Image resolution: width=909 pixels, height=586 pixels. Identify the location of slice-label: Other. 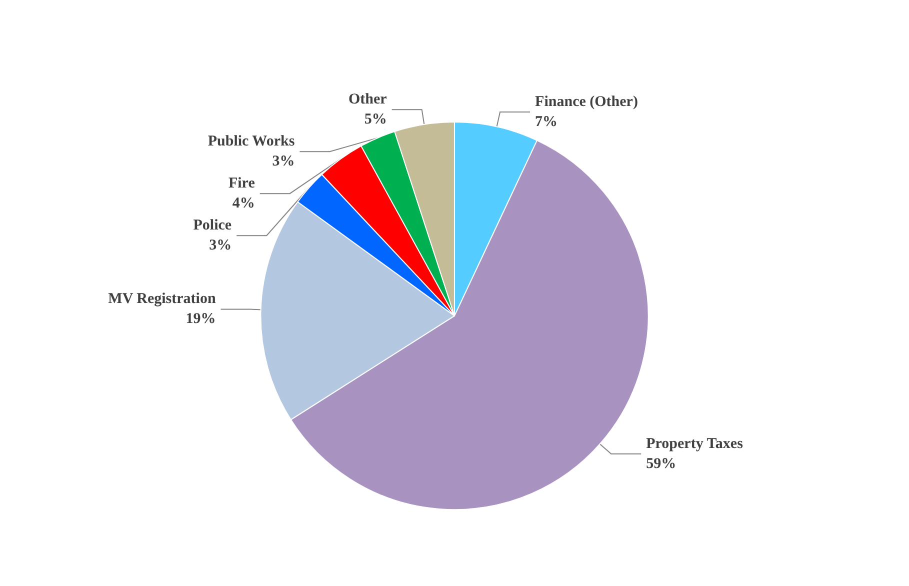
(368, 100).